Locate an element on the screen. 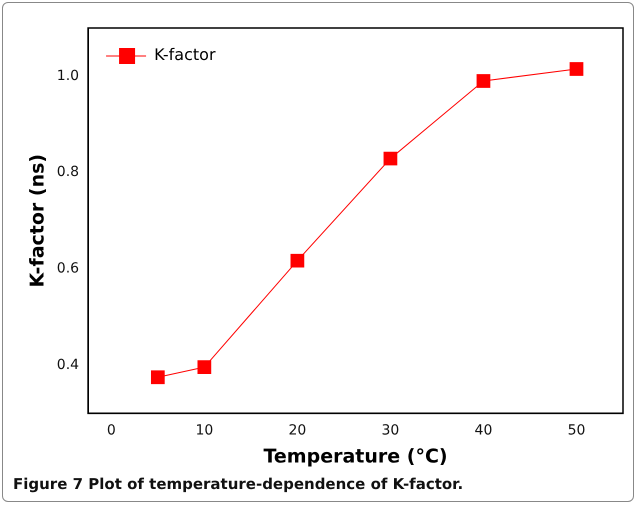 The image size is (634, 520). x-tick-label: 10 is located at coordinates (204, 430).